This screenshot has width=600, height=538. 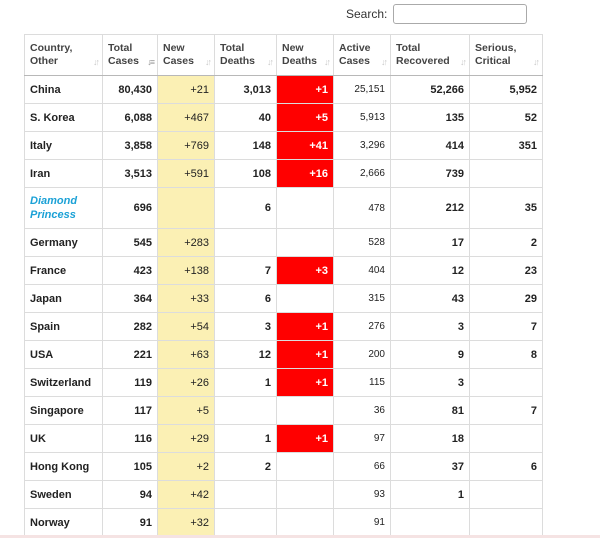 I want to click on table-row: Hong Kong 105 +2 2 66 37 6, so click(x=283, y=466).